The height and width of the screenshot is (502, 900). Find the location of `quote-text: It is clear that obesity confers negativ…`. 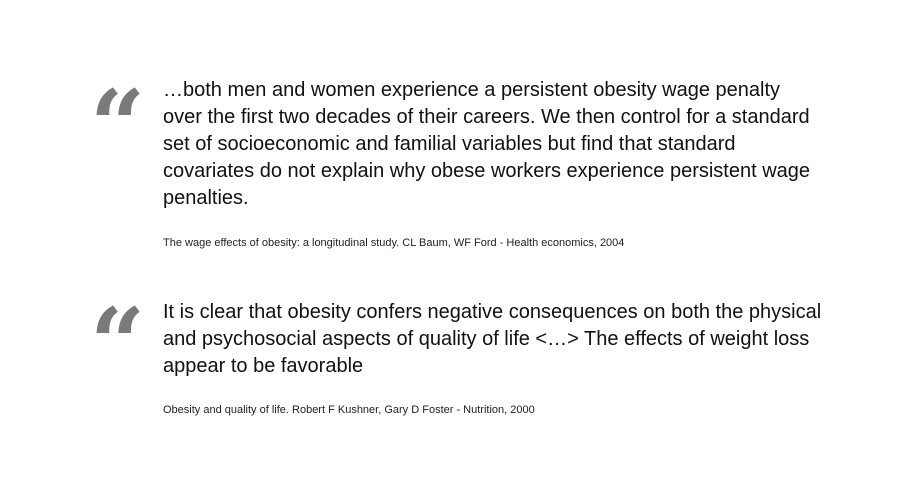

quote-text: It is clear that obesity confers negativ… is located at coordinates (492, 339).